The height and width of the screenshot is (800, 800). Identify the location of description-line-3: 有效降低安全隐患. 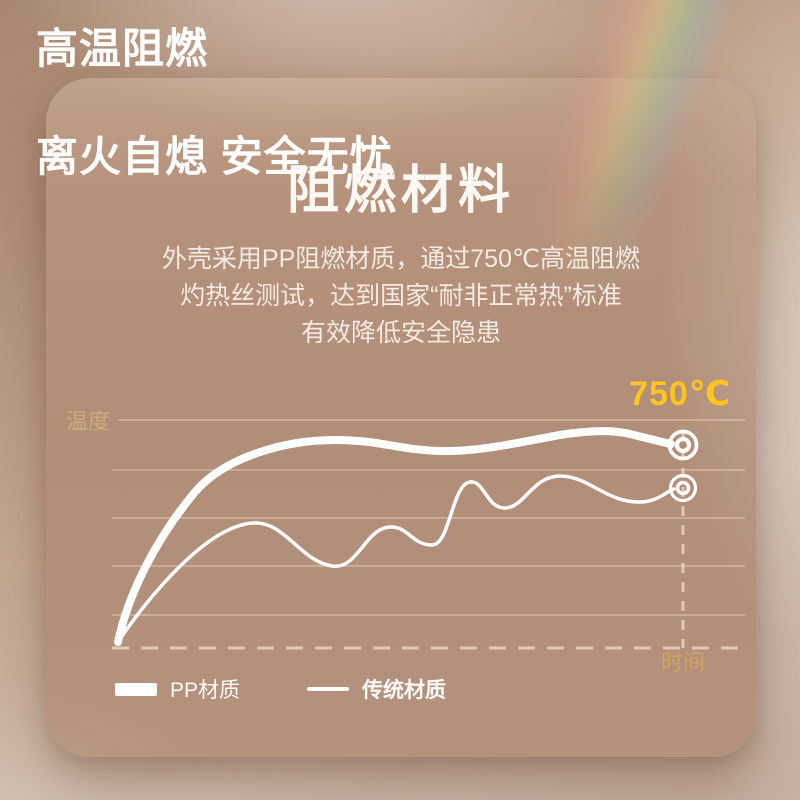
(400, 333).